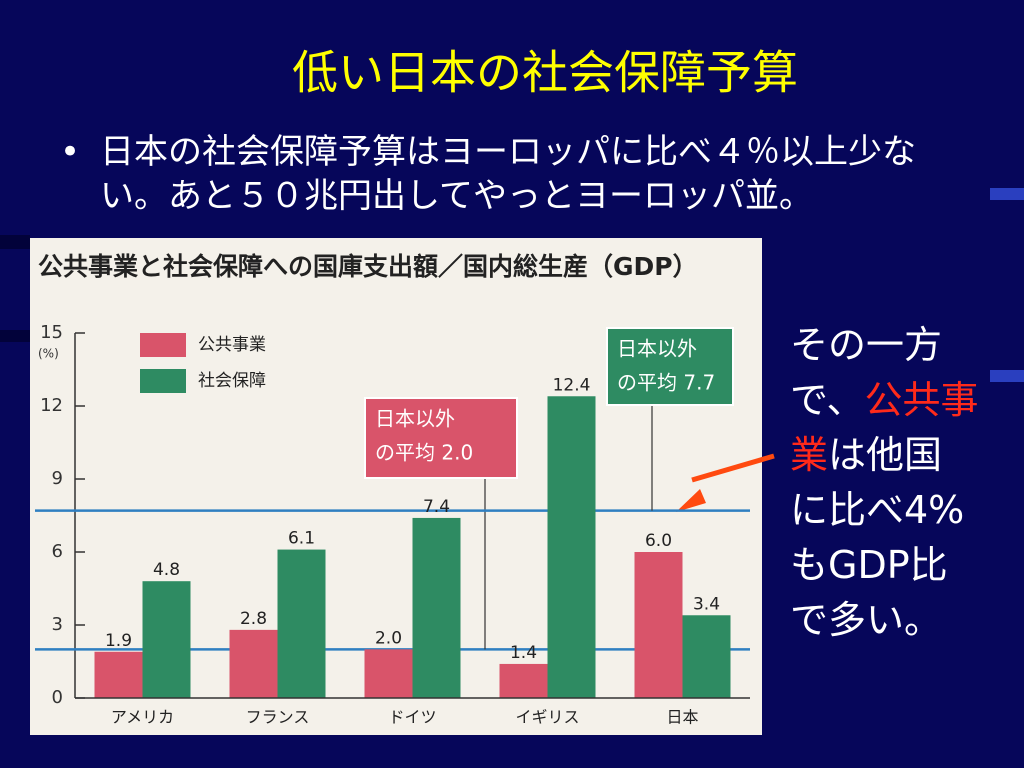 This screenshot has width=1024, height=768. Describe the element at coordinates (658, 541) in the screenshot. I see `value-label: 6.0` at that location.